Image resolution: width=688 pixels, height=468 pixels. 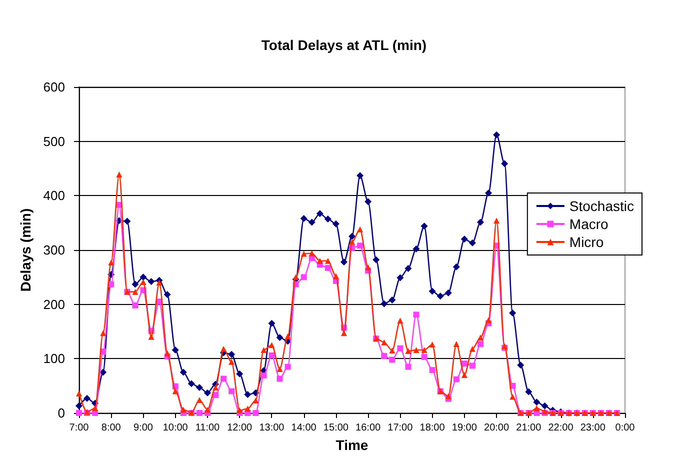 I want to click on x-tick-label: 22:00, so click(x=561, y=428).